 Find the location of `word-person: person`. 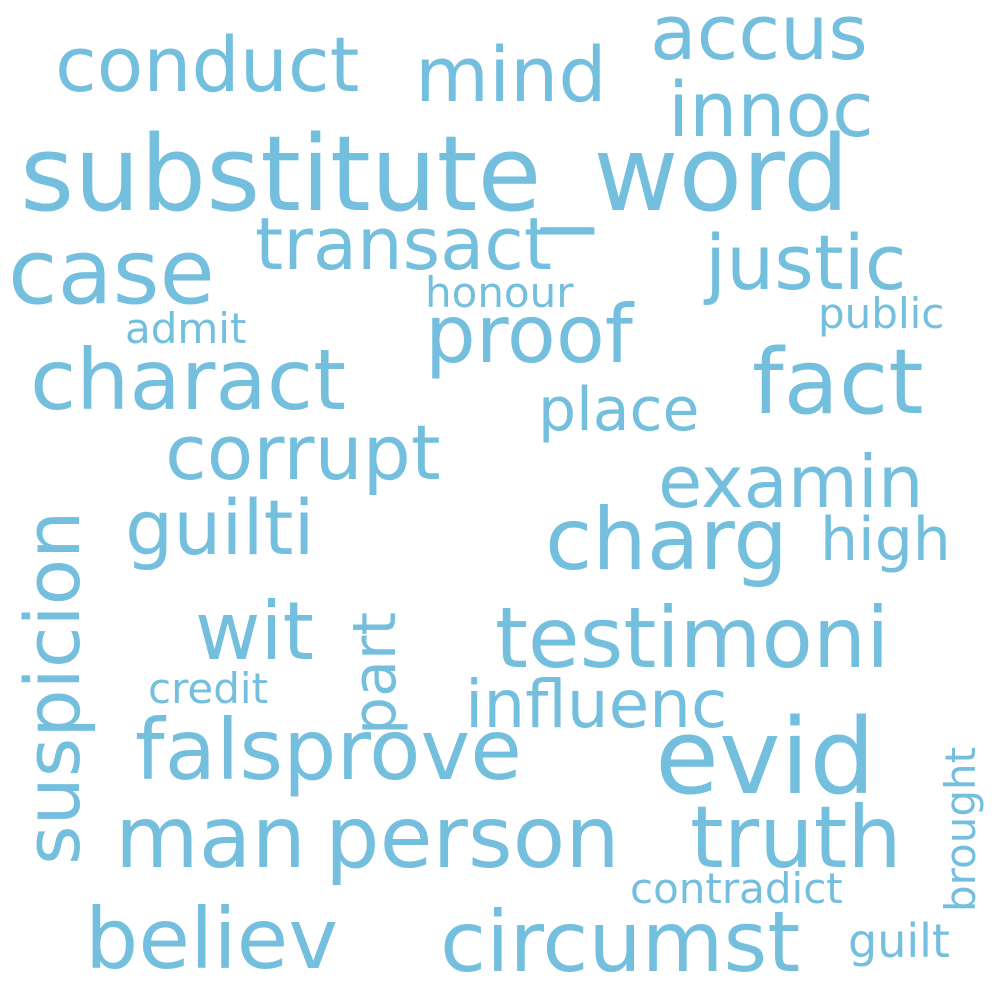

word-person: person is located at coordinates (472, 838).